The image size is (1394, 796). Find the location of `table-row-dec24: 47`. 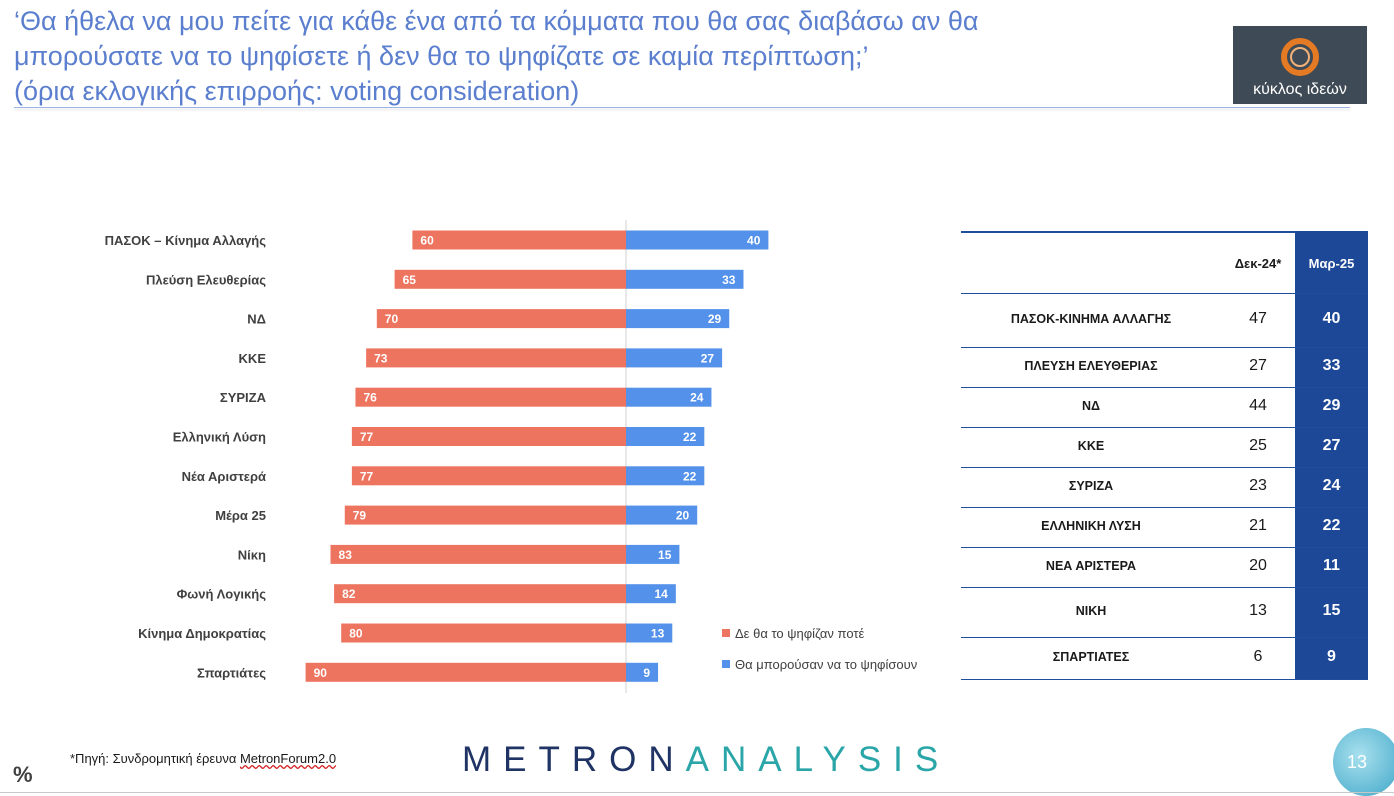

table-row-dec24: 47 is located at coordinates (1258, 318).